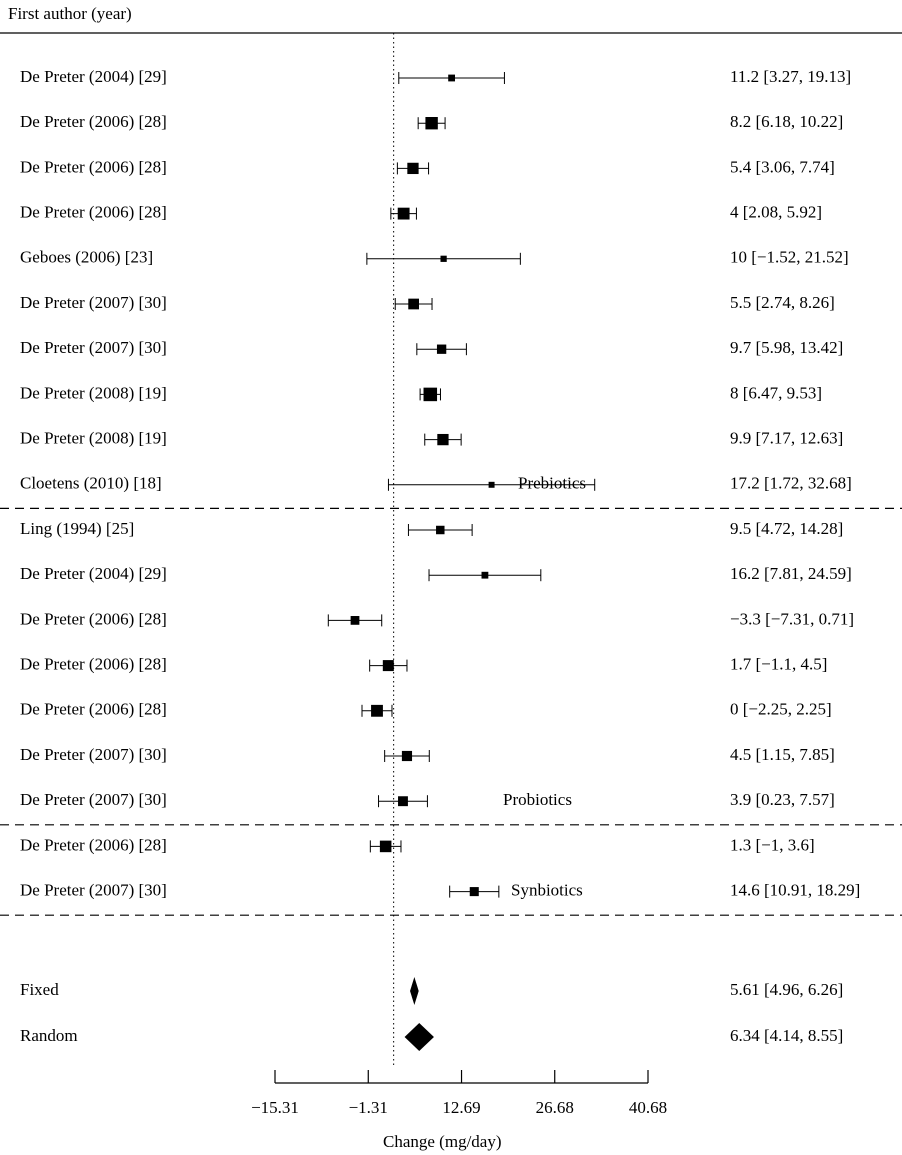 The image size is (902, 1155). Describe the element at coordinates (782, 754) in the screenshot. I see `study-estimate-text: 4.5 [1.15, 7.85]` at that location.